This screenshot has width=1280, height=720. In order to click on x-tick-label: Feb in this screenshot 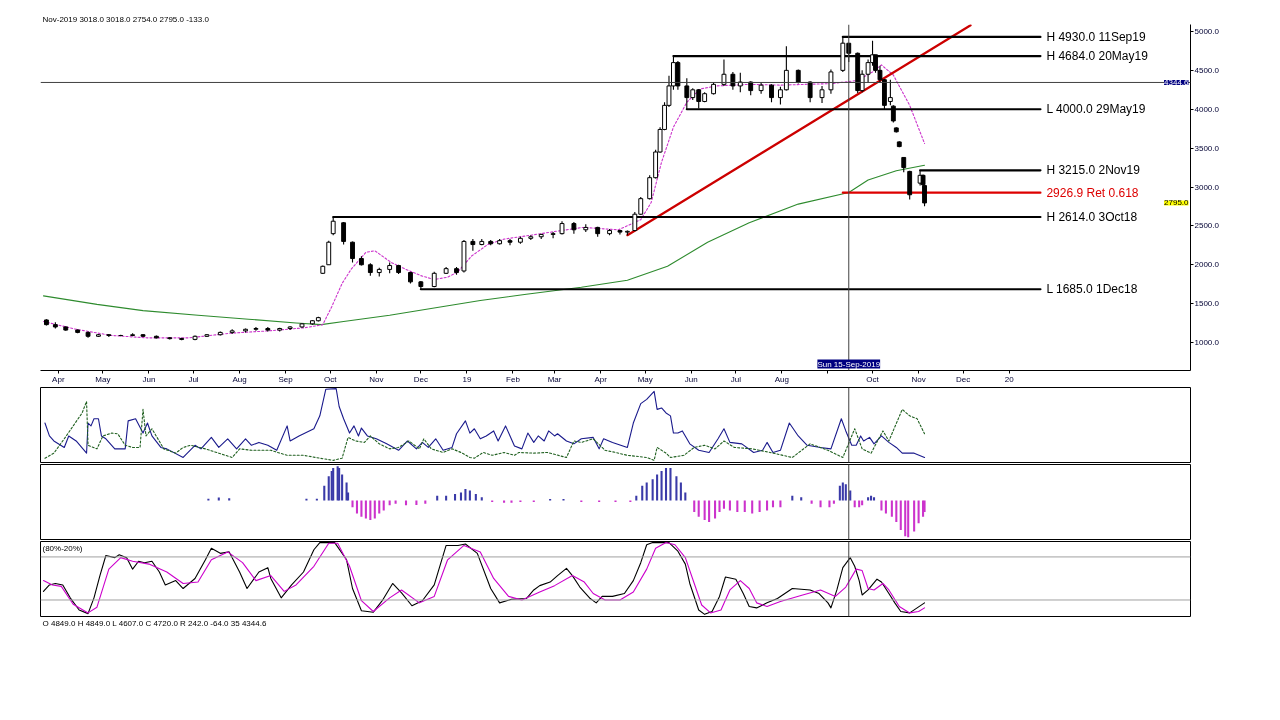, I will do `click(513, 379)`.